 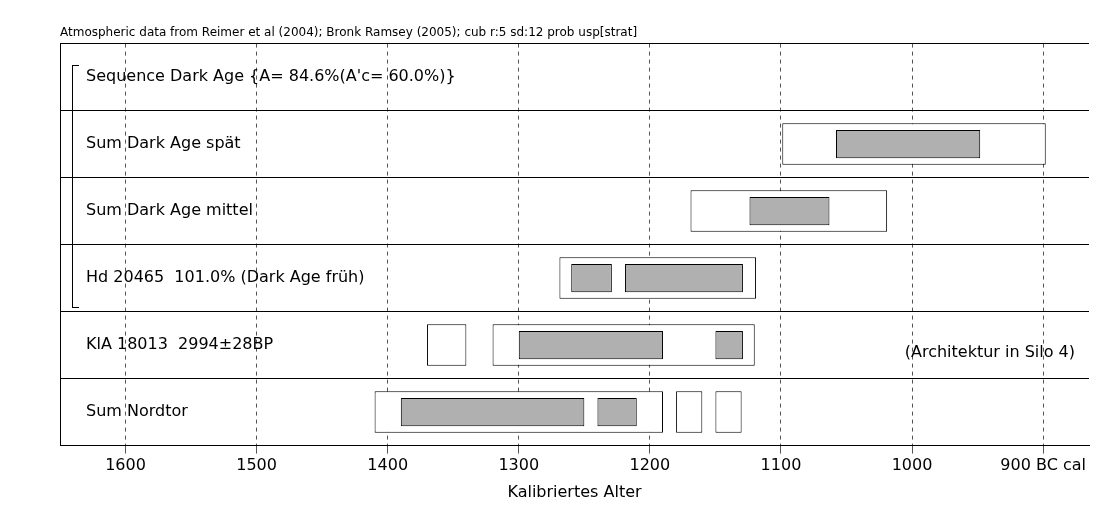 I want to click on y-tick-label: KlA 18013 2994±28BP, so click(x=180, y=344).